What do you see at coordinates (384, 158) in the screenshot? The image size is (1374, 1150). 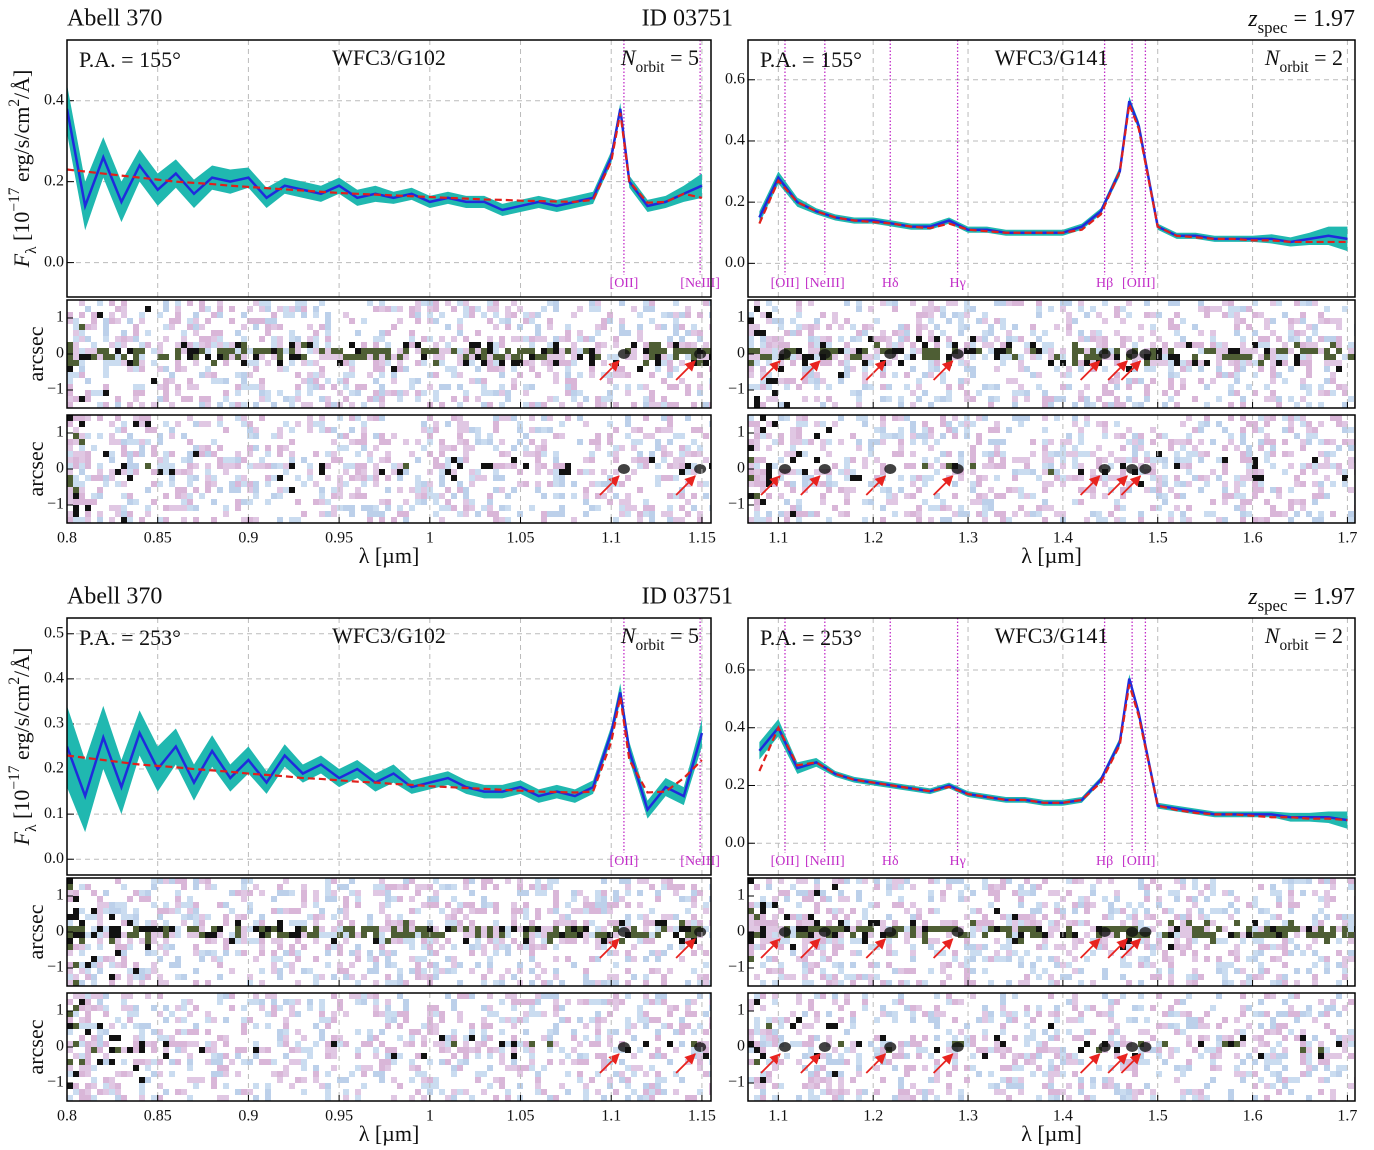 I see `error-band` at bounding box center [384, 158].